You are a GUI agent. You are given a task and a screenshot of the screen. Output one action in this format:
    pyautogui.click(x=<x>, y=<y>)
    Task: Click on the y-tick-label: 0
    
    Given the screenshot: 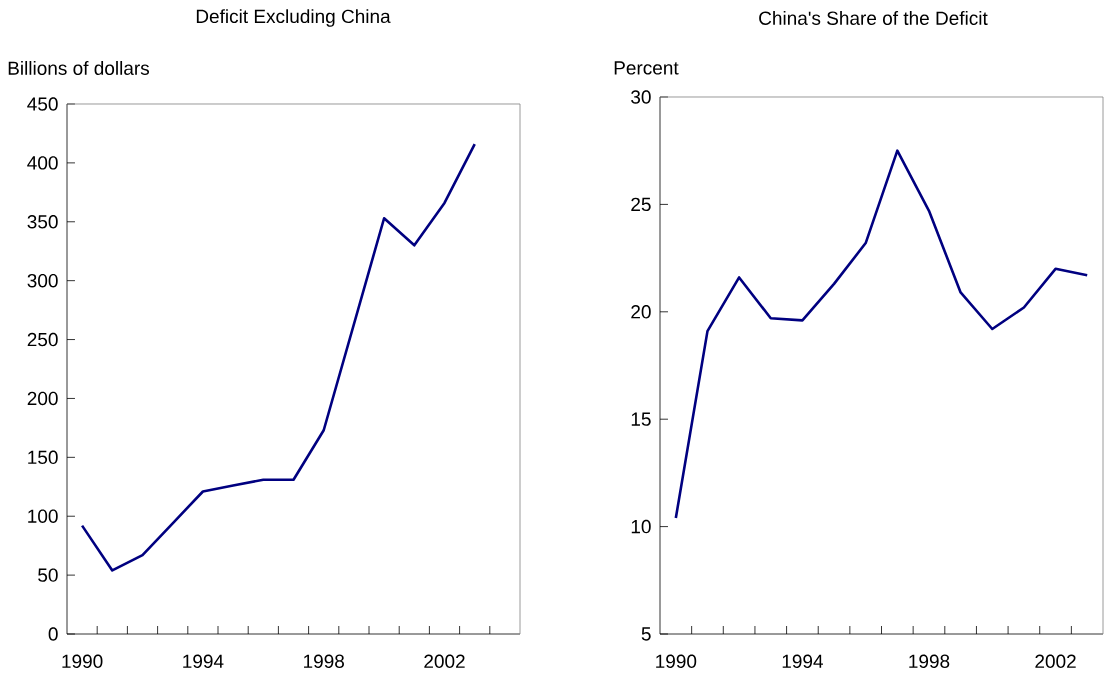 What is the action you would take?
    pyautogui.click(x=53, y=634)
    